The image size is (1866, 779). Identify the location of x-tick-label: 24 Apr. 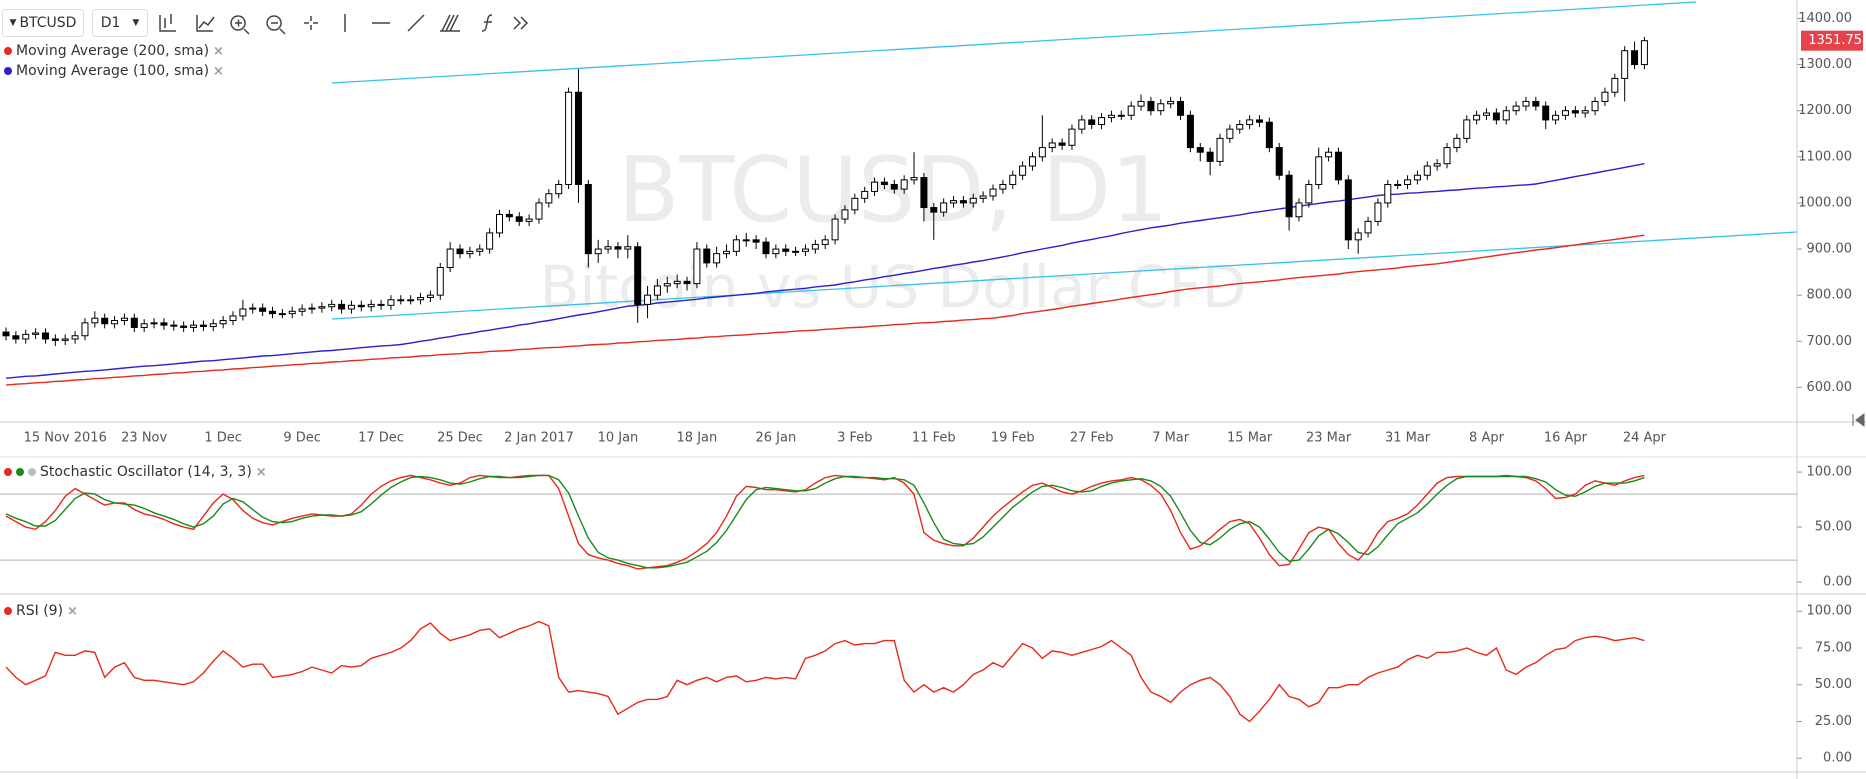
(1645, 438).